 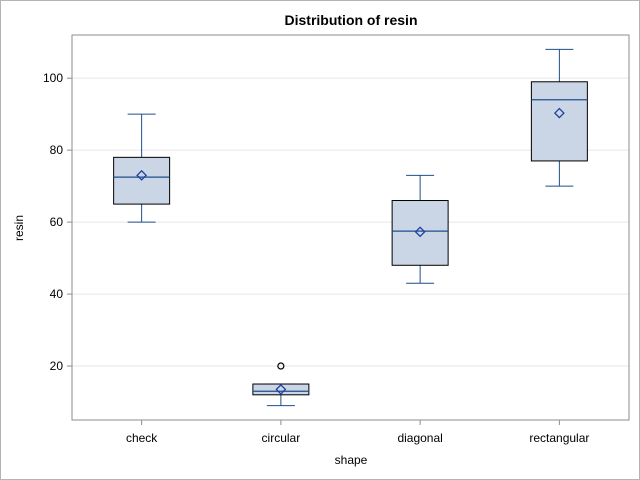 What do you see at coordinates (351, 20) in the screenshot?
I see `chart-title: Distribution of resin` at bounding box center [351, 20].